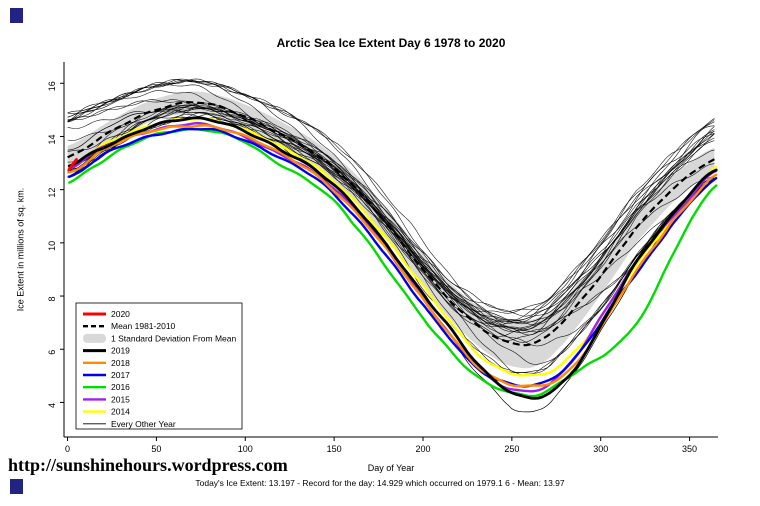  What do you see at coordinates (16, 15) in the screenshot?
I see `corner-mark-top` at bounding box center [16, 15].